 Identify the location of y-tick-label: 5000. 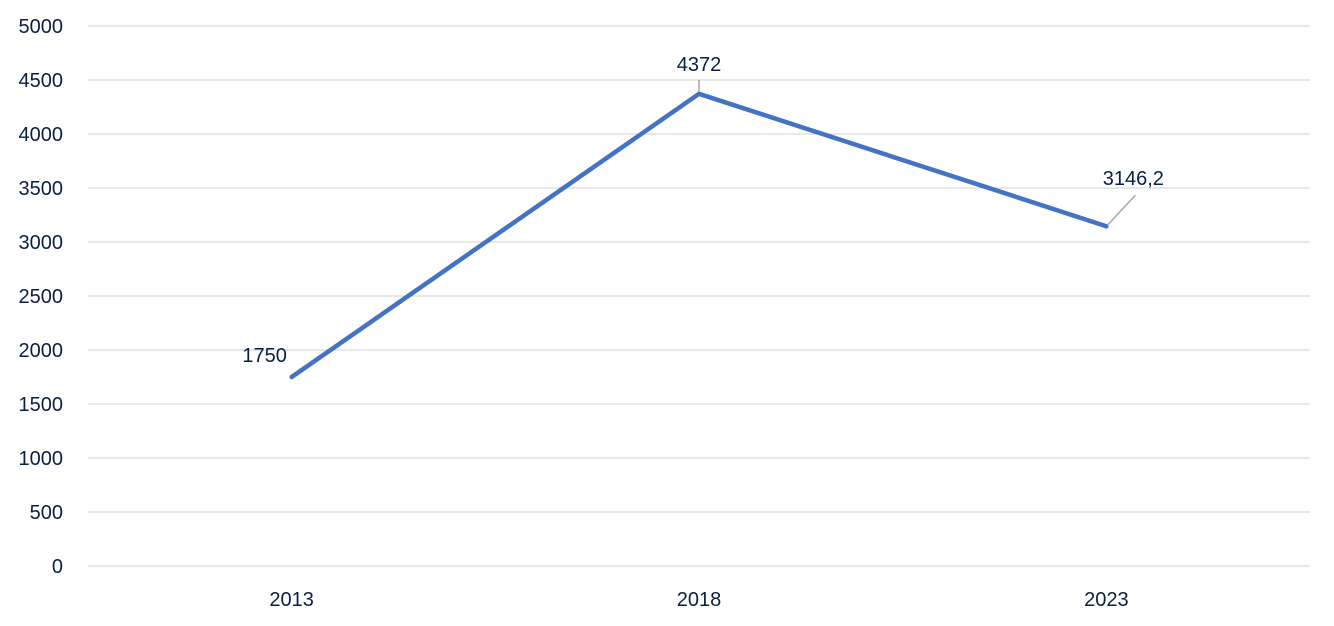
(41, 27).